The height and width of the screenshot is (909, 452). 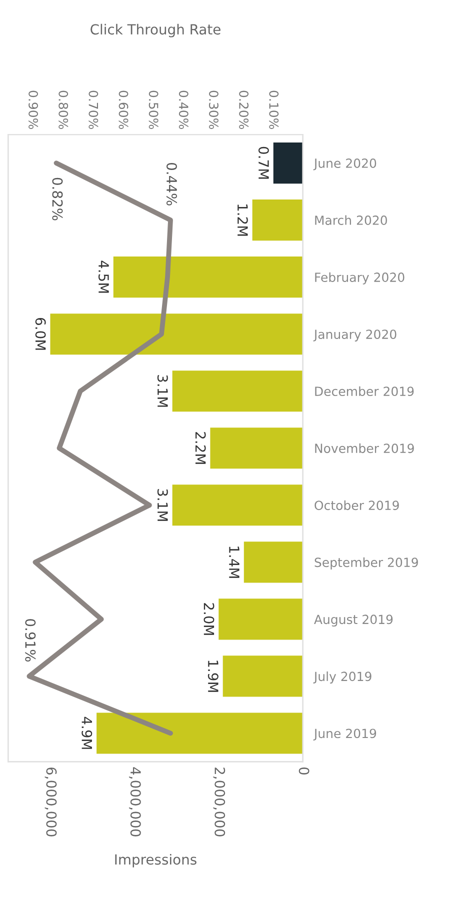 I want to click on data-label: 0.82%, so click(x=57, y=199).